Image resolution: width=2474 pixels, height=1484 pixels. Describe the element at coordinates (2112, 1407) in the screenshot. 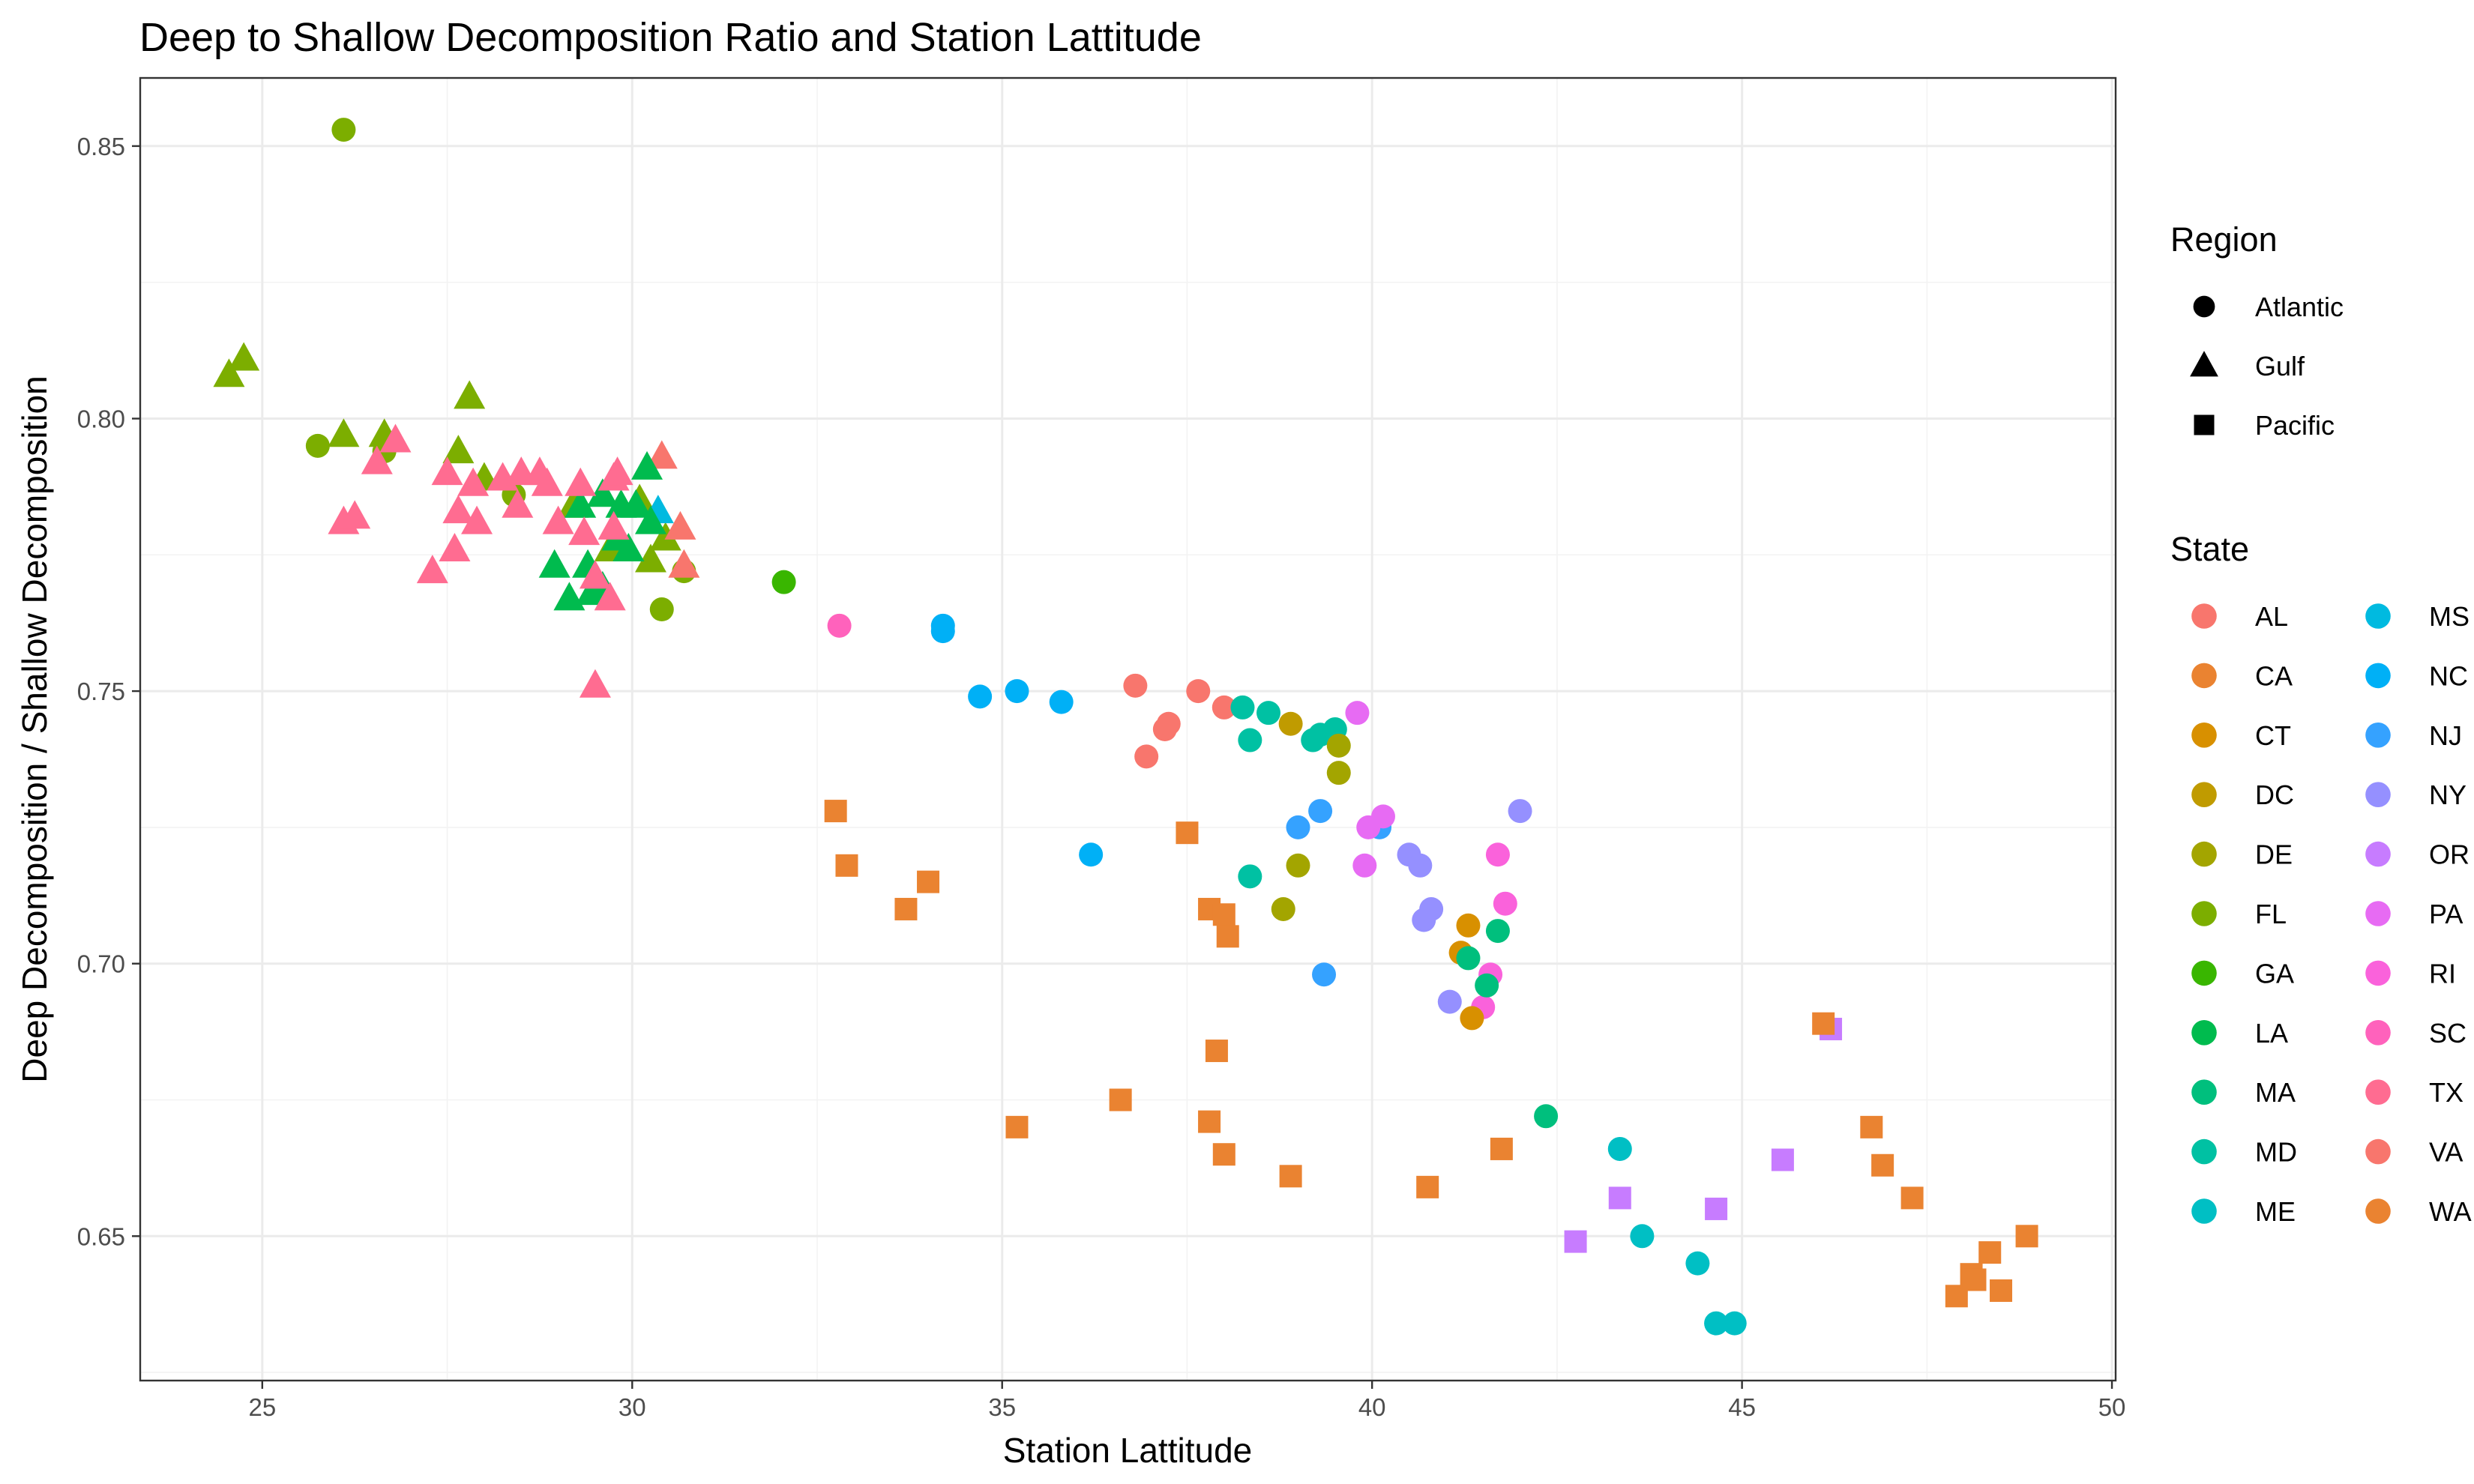

I see `x-tick-label: 50` at that location.